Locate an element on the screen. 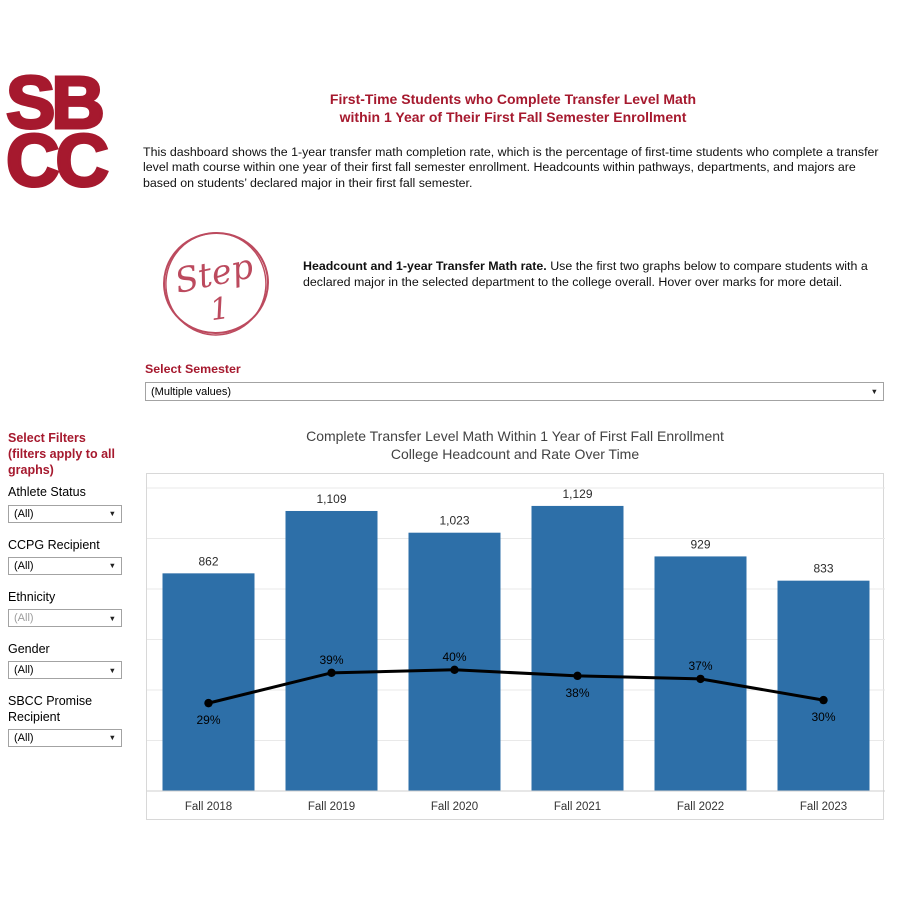  filter-block: Athlete Status (All) ▼ is located at coordinates (68, 504).